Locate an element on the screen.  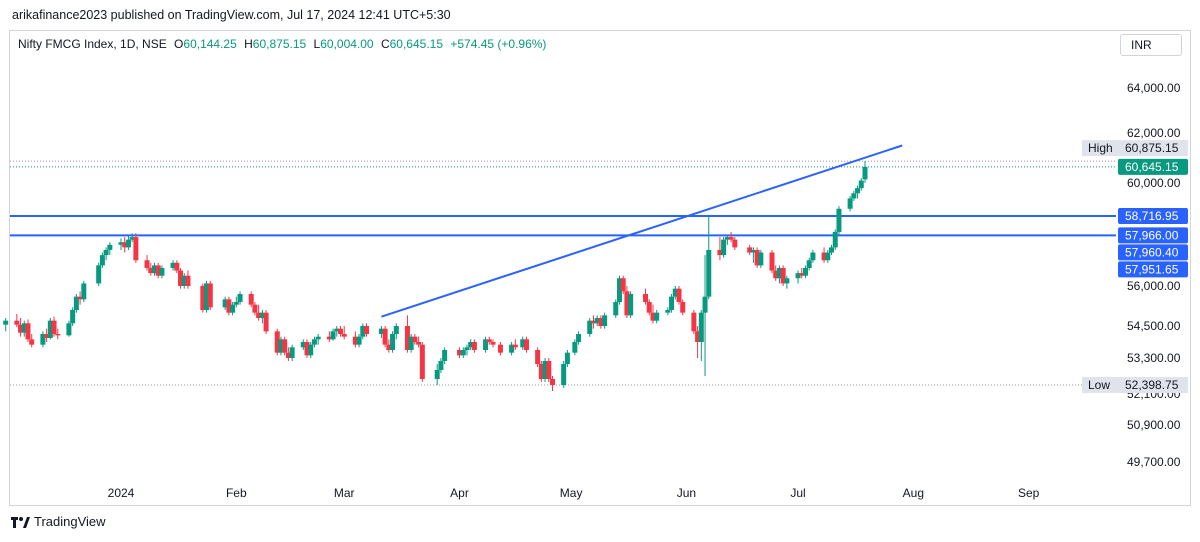
line-price-tag-2-bg is located at coordinates (1153, 235).